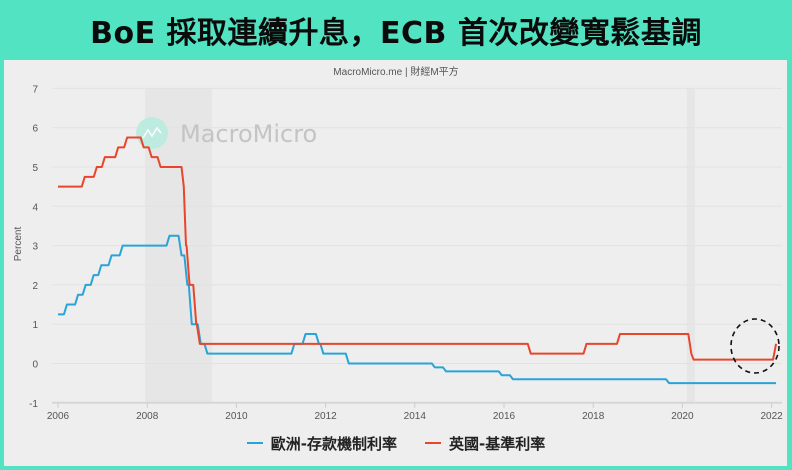 The image size is (792, 470). Describe the element at coordinates (248, 134) in the screenshot. I see `watermark-text: MacroMicro` at that location.